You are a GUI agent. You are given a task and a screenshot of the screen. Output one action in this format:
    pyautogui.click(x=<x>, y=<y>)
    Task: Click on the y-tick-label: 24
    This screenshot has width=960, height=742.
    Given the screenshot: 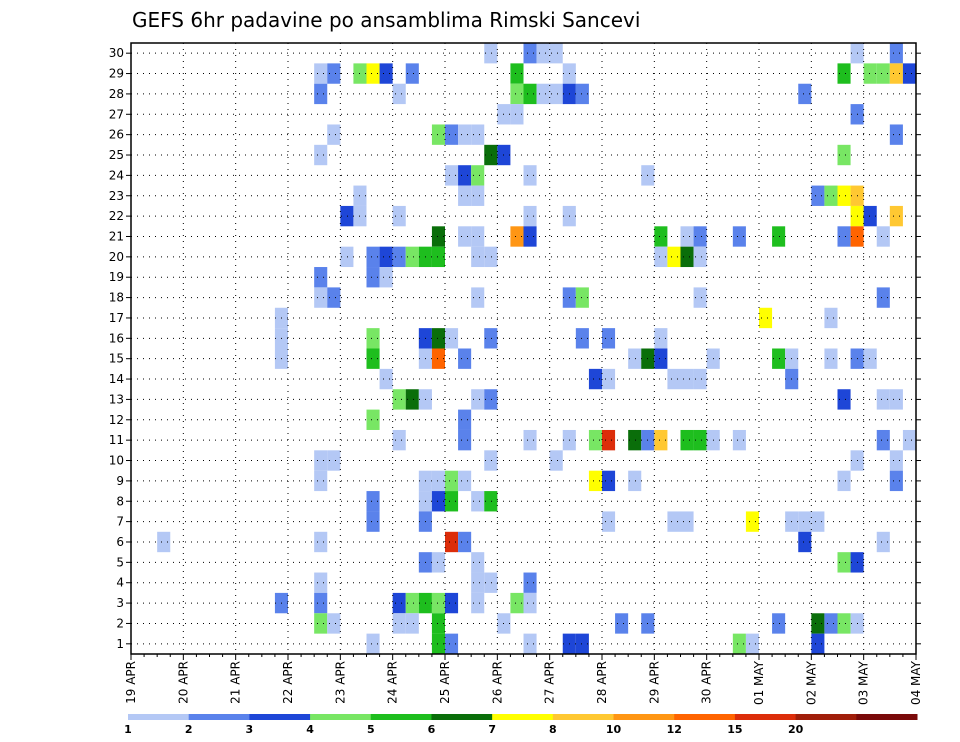 What is the action you would take?
    pyautogui.click(x=116, y=175)
    